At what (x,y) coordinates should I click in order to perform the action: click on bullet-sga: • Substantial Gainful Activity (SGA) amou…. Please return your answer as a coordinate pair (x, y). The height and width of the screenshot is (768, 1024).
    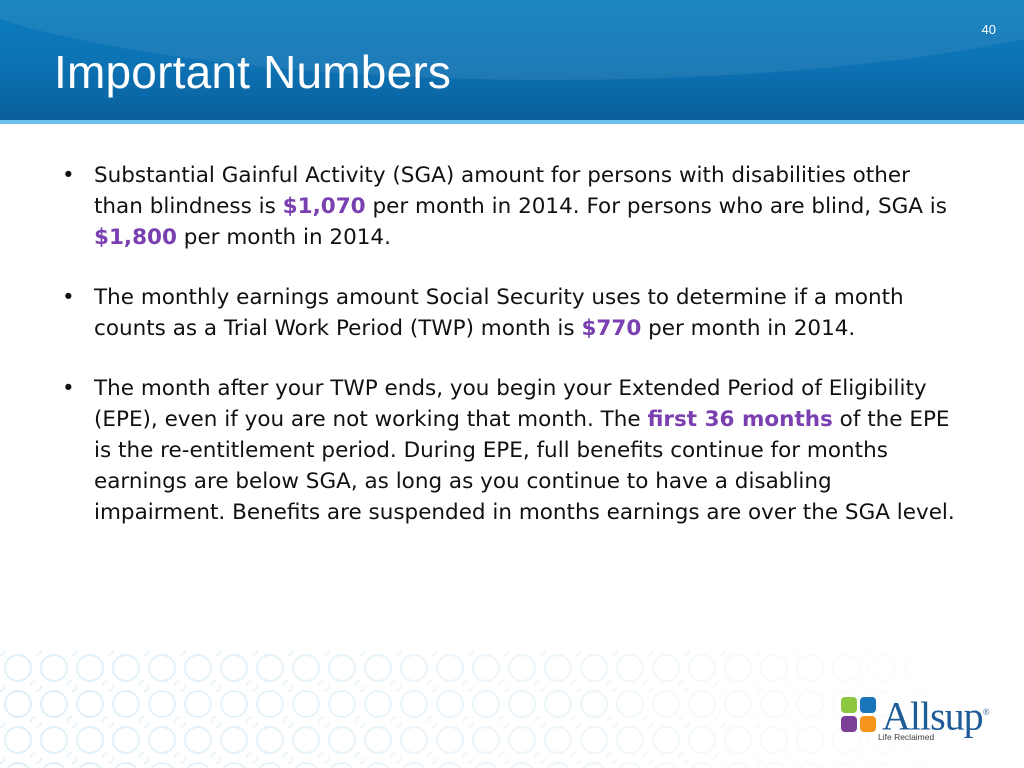
    Looking at the image, I should click on (510, 206).